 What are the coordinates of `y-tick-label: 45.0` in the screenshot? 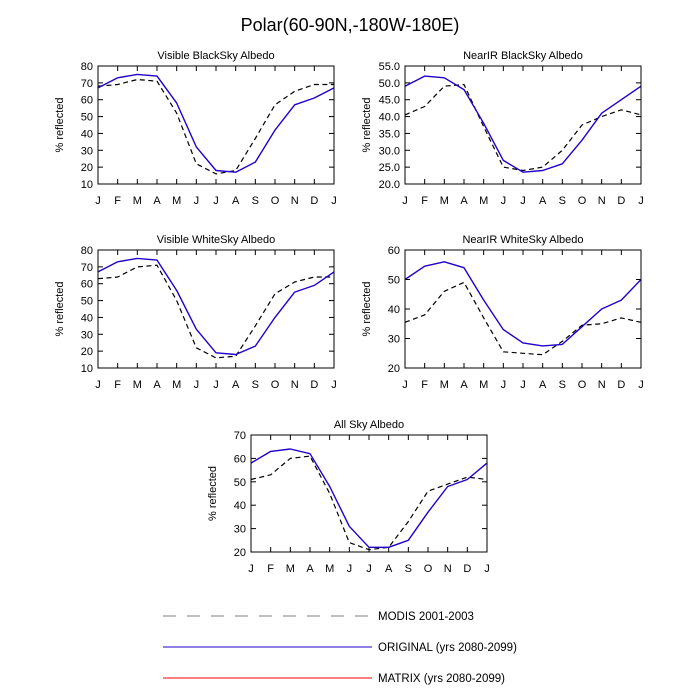 It's located at (389, 101).